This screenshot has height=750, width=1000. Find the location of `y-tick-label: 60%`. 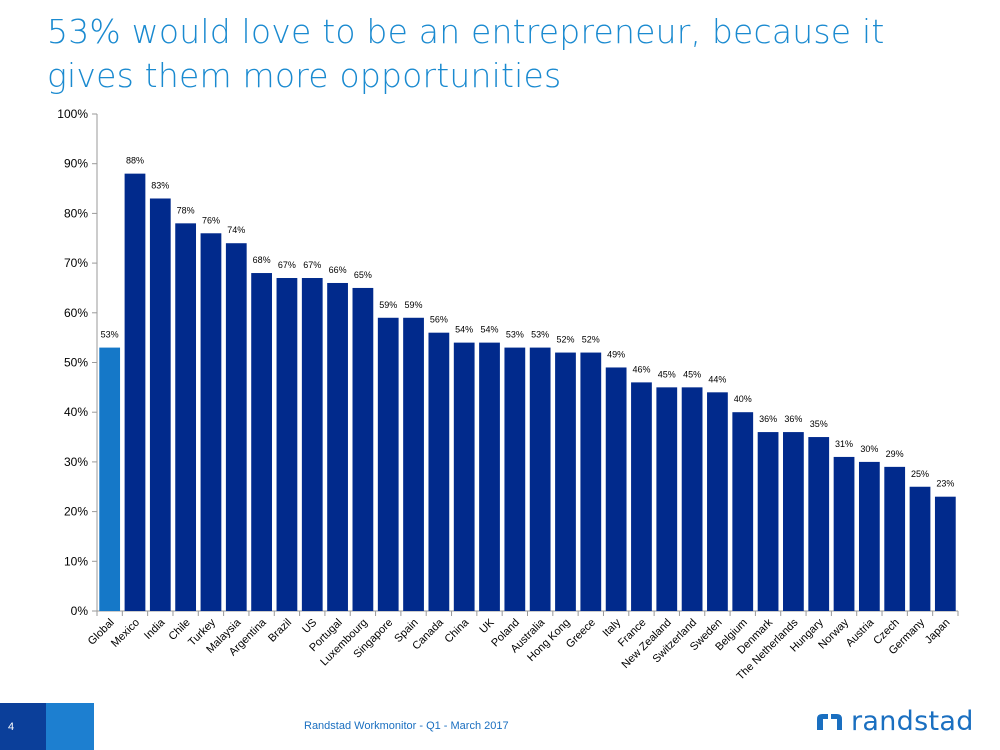

y-tick-label: 60% is located at coordinates (76, 313).